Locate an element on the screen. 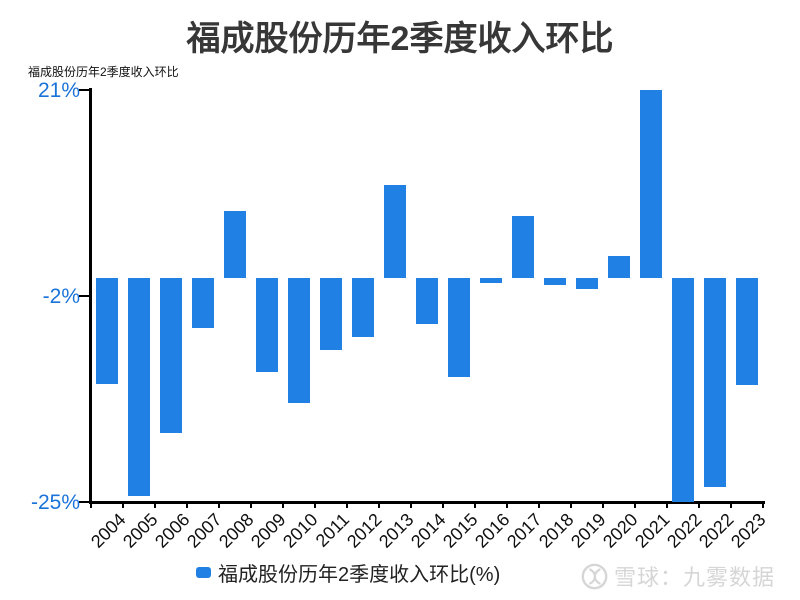 The image size is (800, 600). y-tick-label: -25% is located at coordinates (55, 502).